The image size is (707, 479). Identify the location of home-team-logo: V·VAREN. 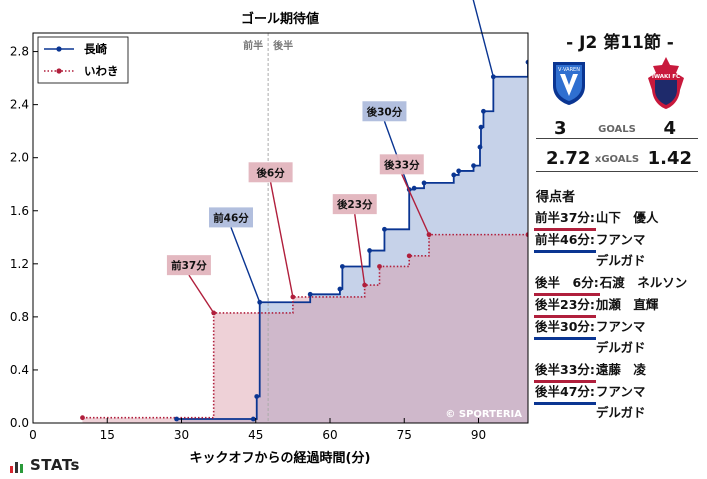
(569, 83).